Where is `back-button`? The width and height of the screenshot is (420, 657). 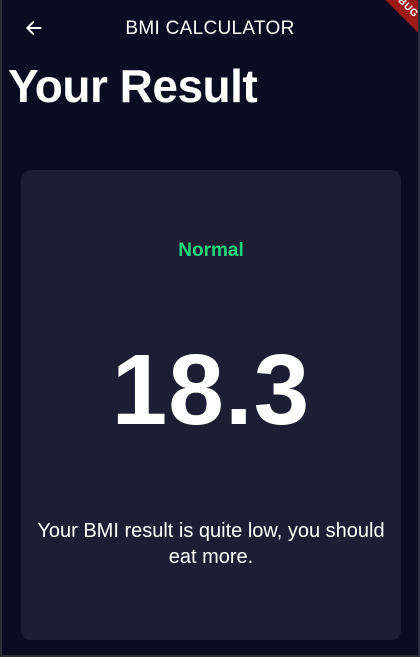
back-button is located at coordinates (34, 28).